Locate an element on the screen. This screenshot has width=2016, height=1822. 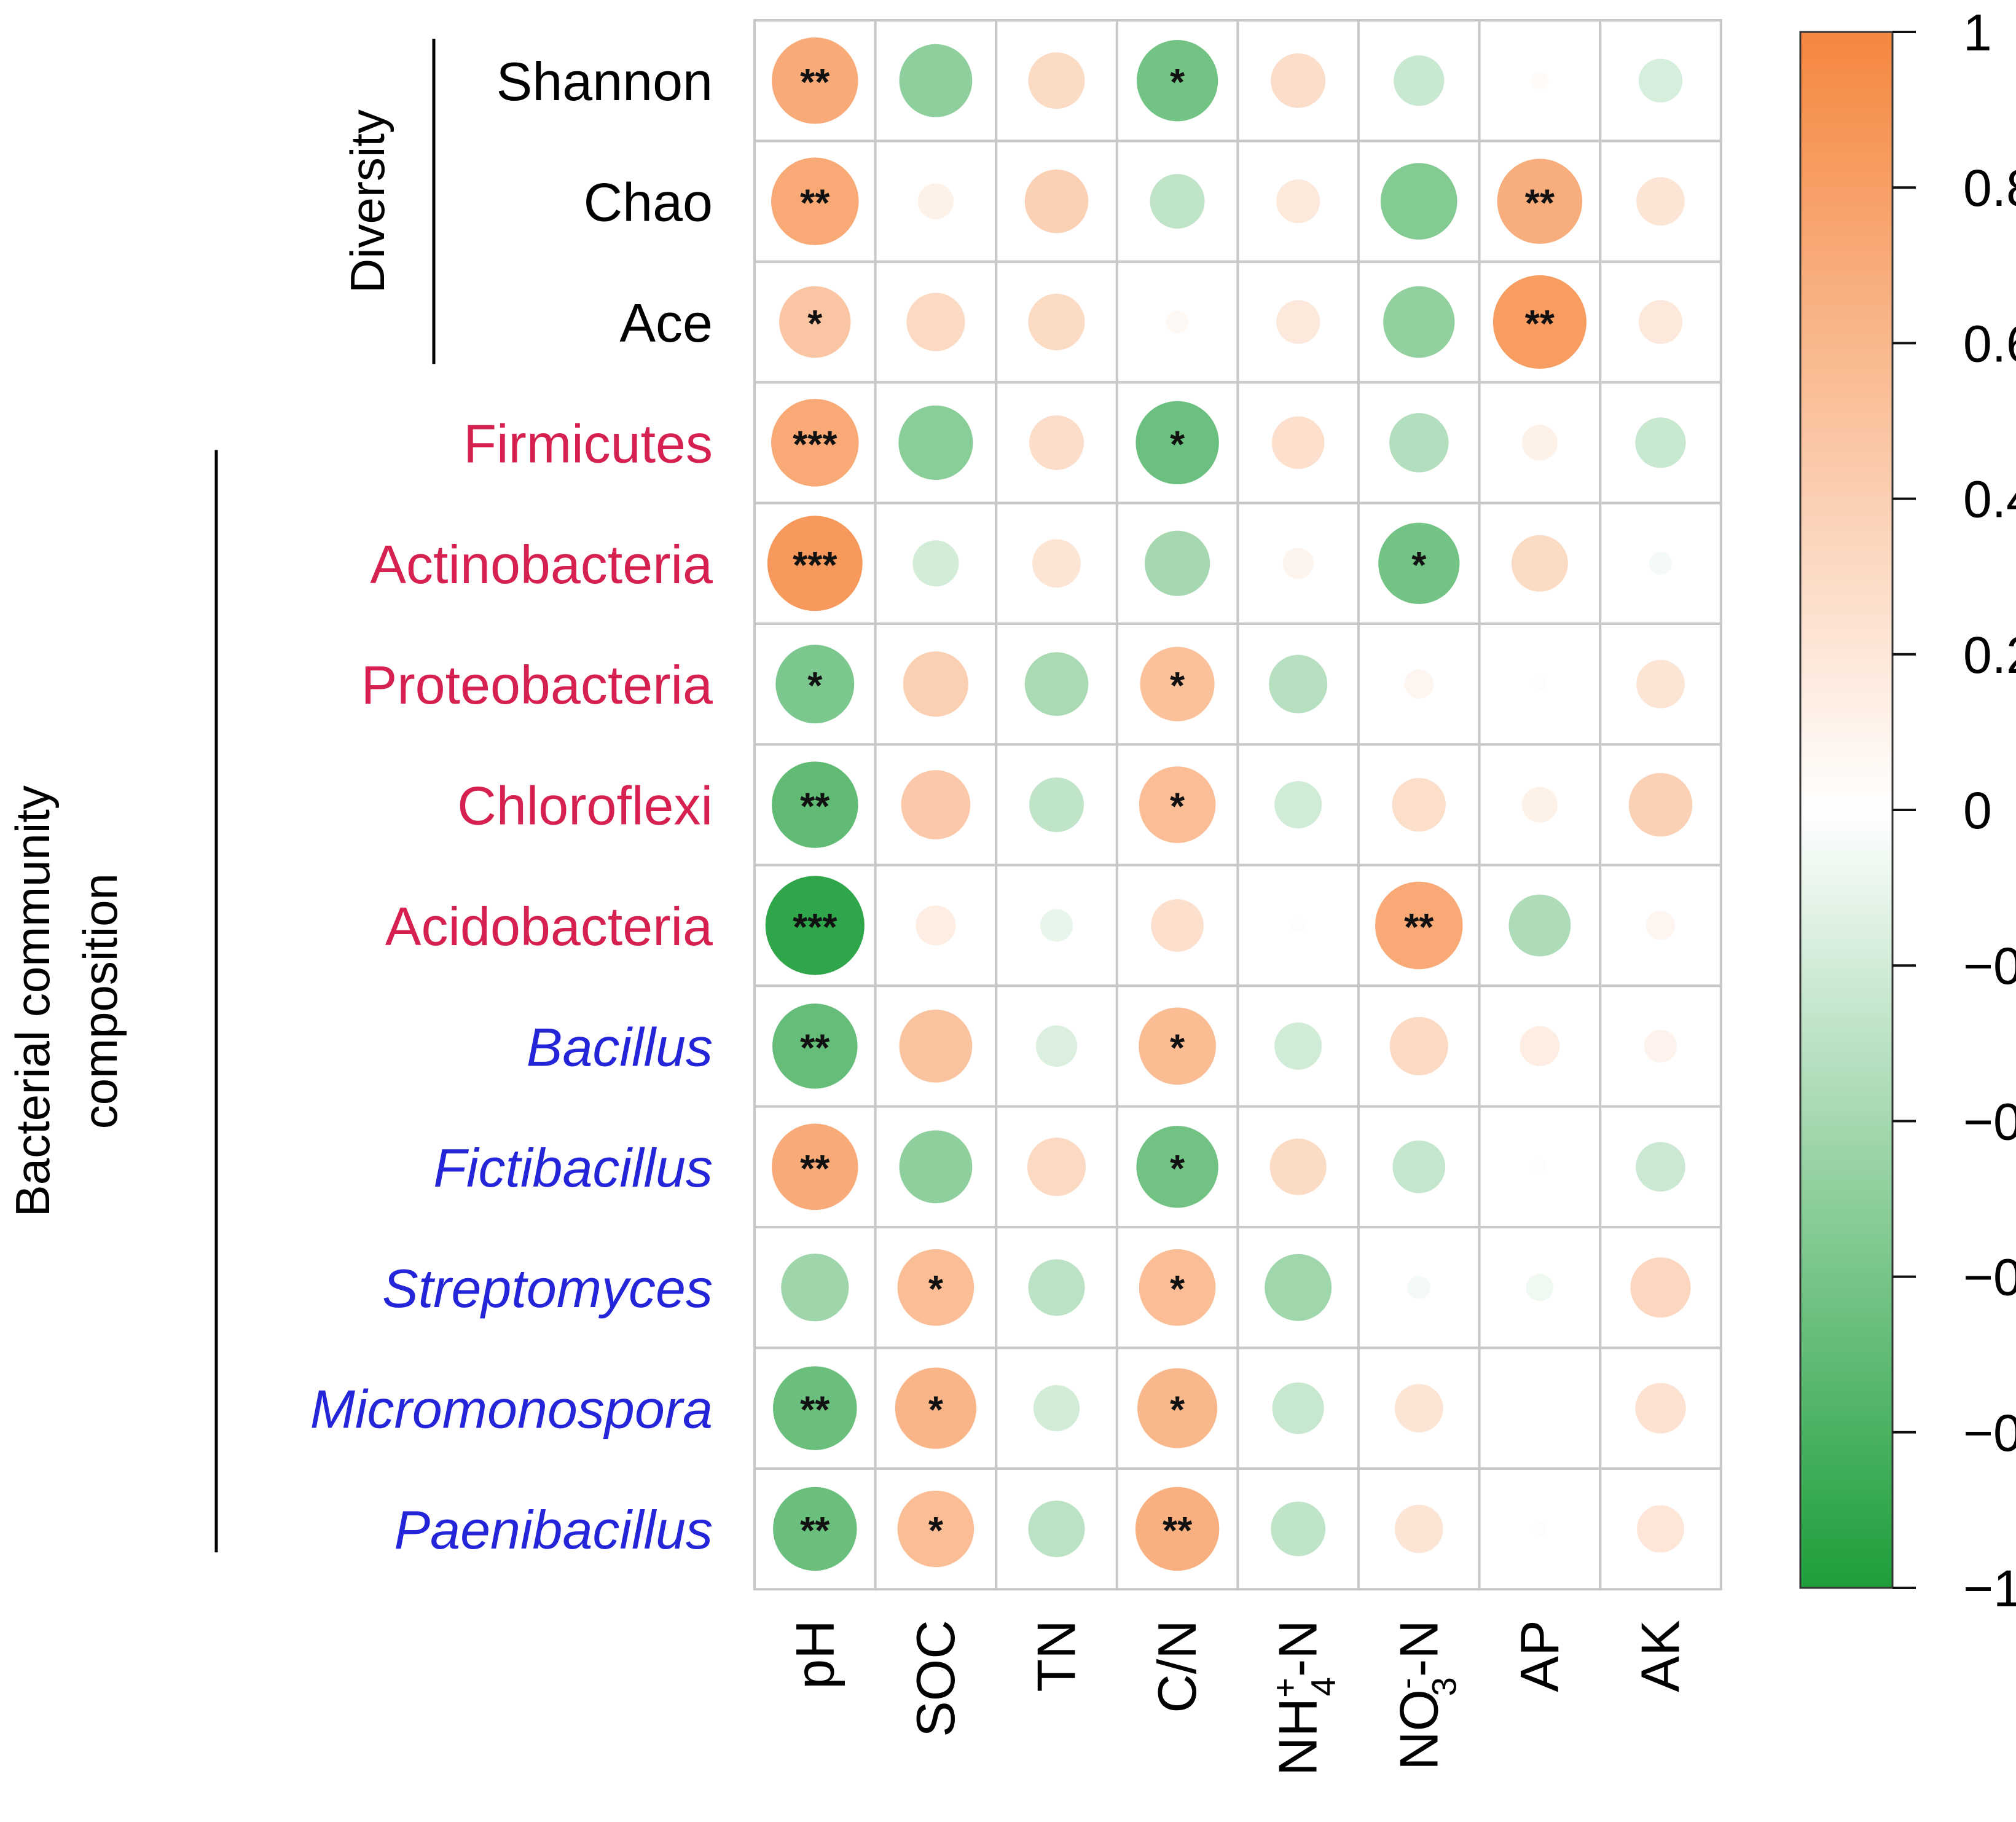
row-label-ace: Ace is located at coordinates (666, 323).